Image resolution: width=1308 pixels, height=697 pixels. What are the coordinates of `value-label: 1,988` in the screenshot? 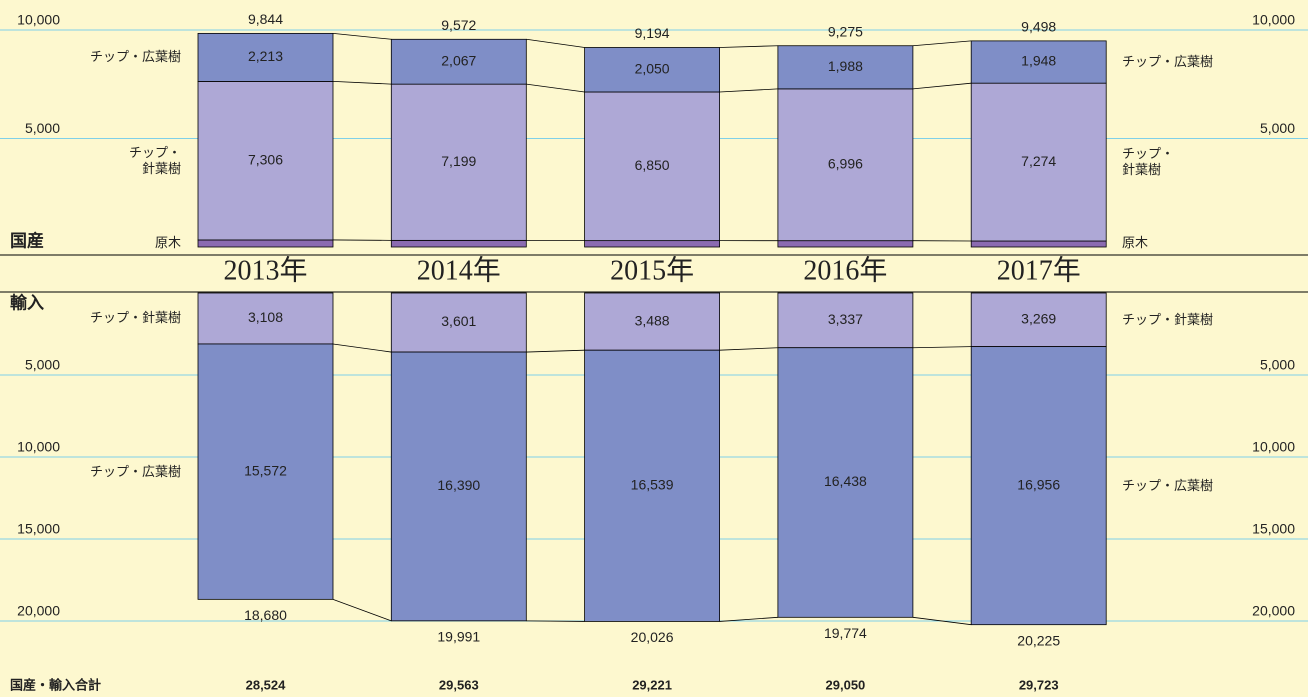 It's located at (845, 66).